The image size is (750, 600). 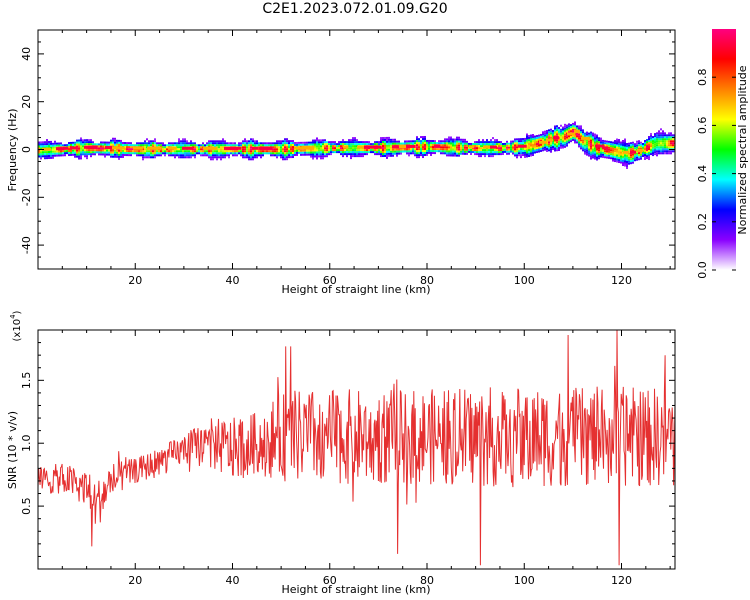 I want to click on y-tick-label: 20, so click(x=26, y=102).